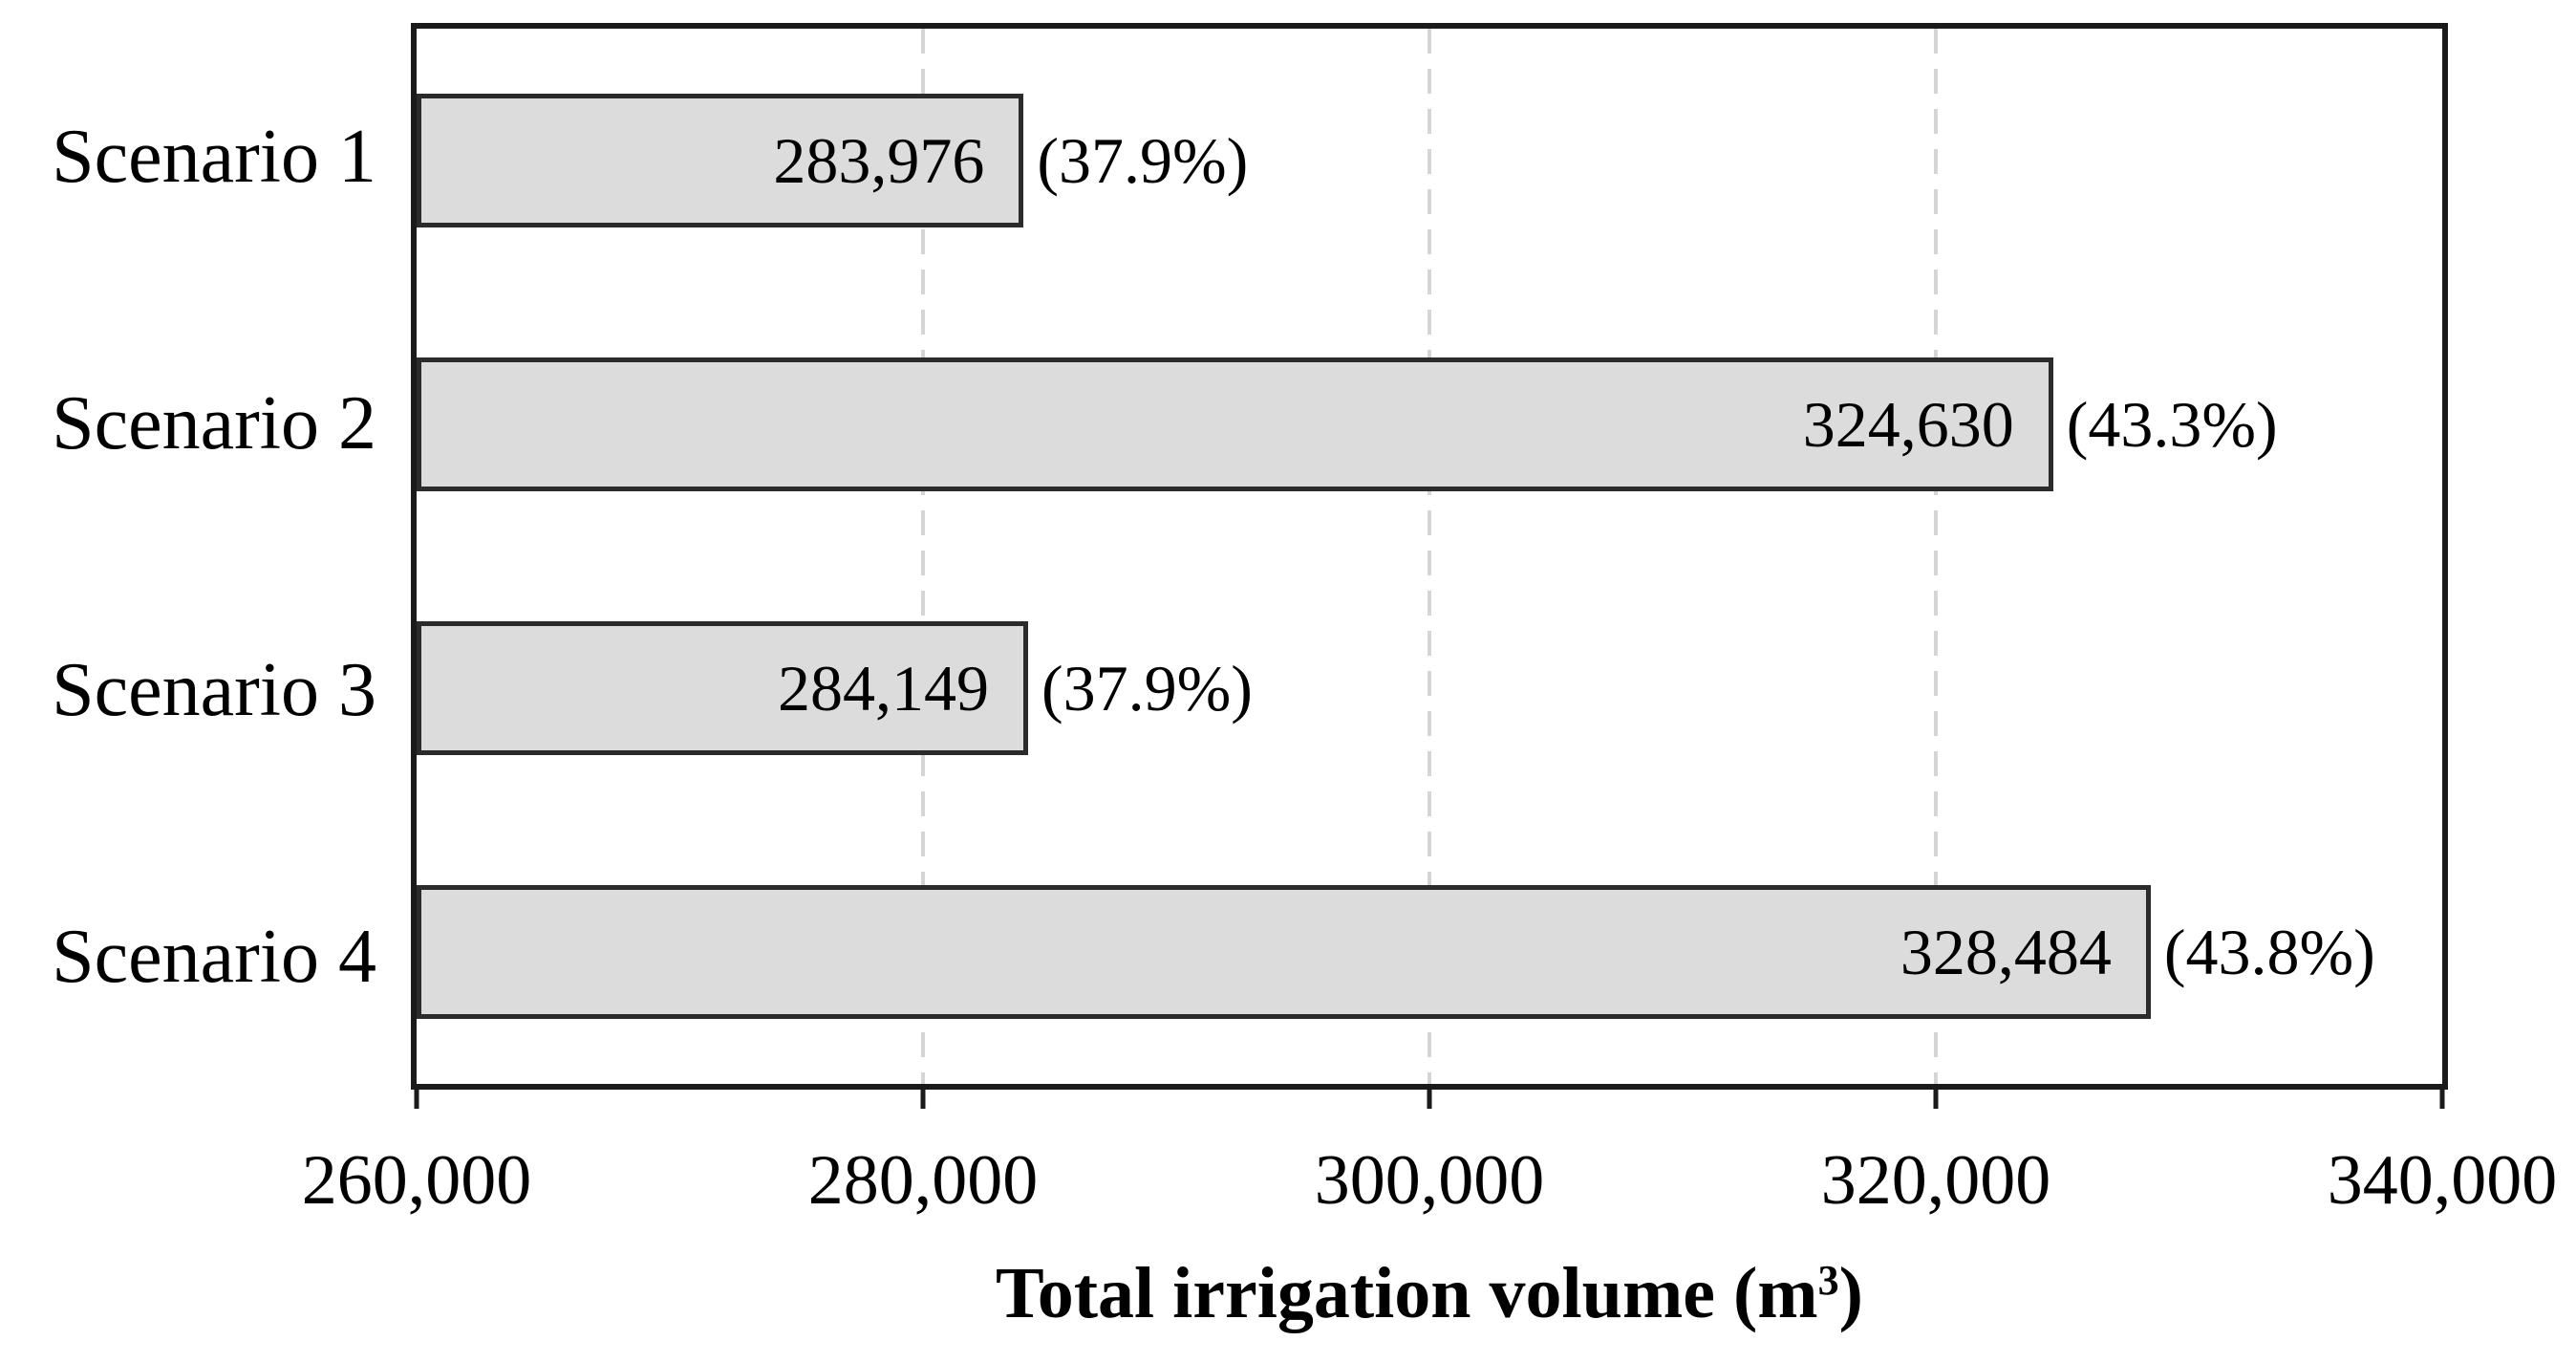 The image size is (2576, 1363). What do you see at coordinates (1935, 1181) in the screenshot?
I see `x-tick-label: 320,000` at bounding box center [1935, 1181].